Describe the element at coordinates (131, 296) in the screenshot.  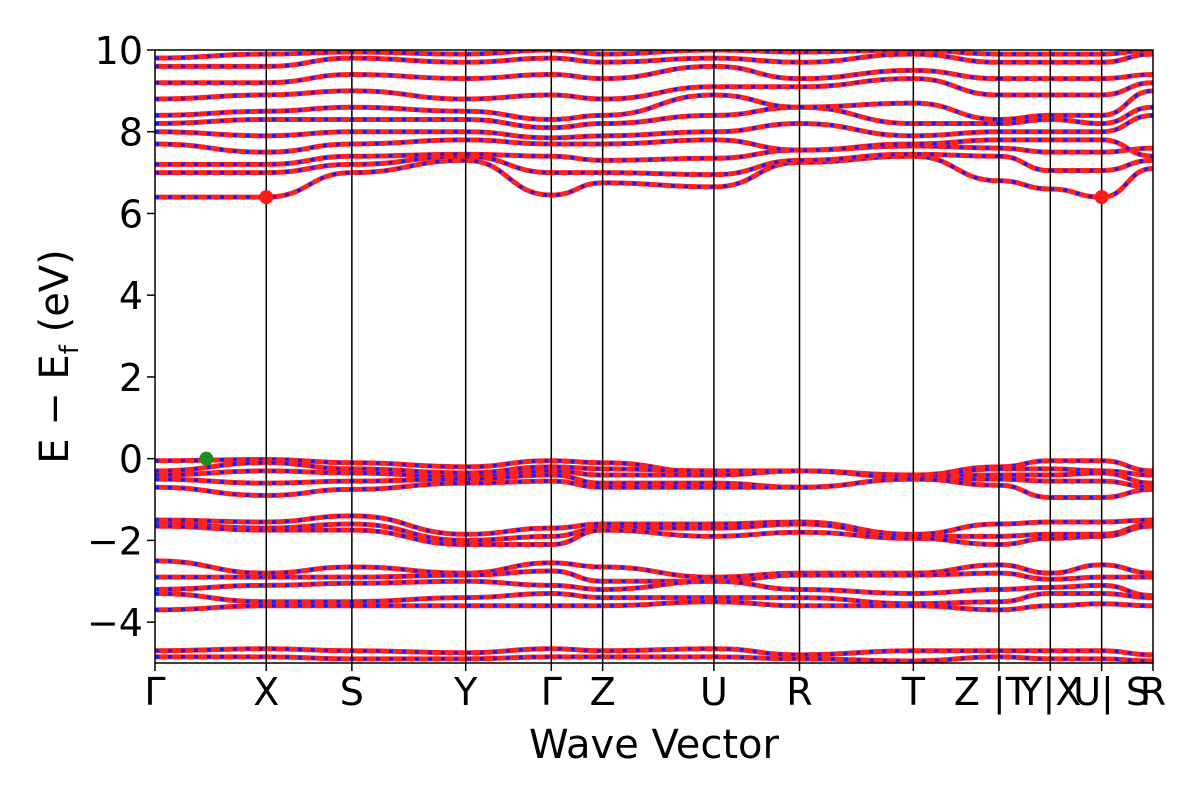
I see `y-tick-label: 4` at that location.